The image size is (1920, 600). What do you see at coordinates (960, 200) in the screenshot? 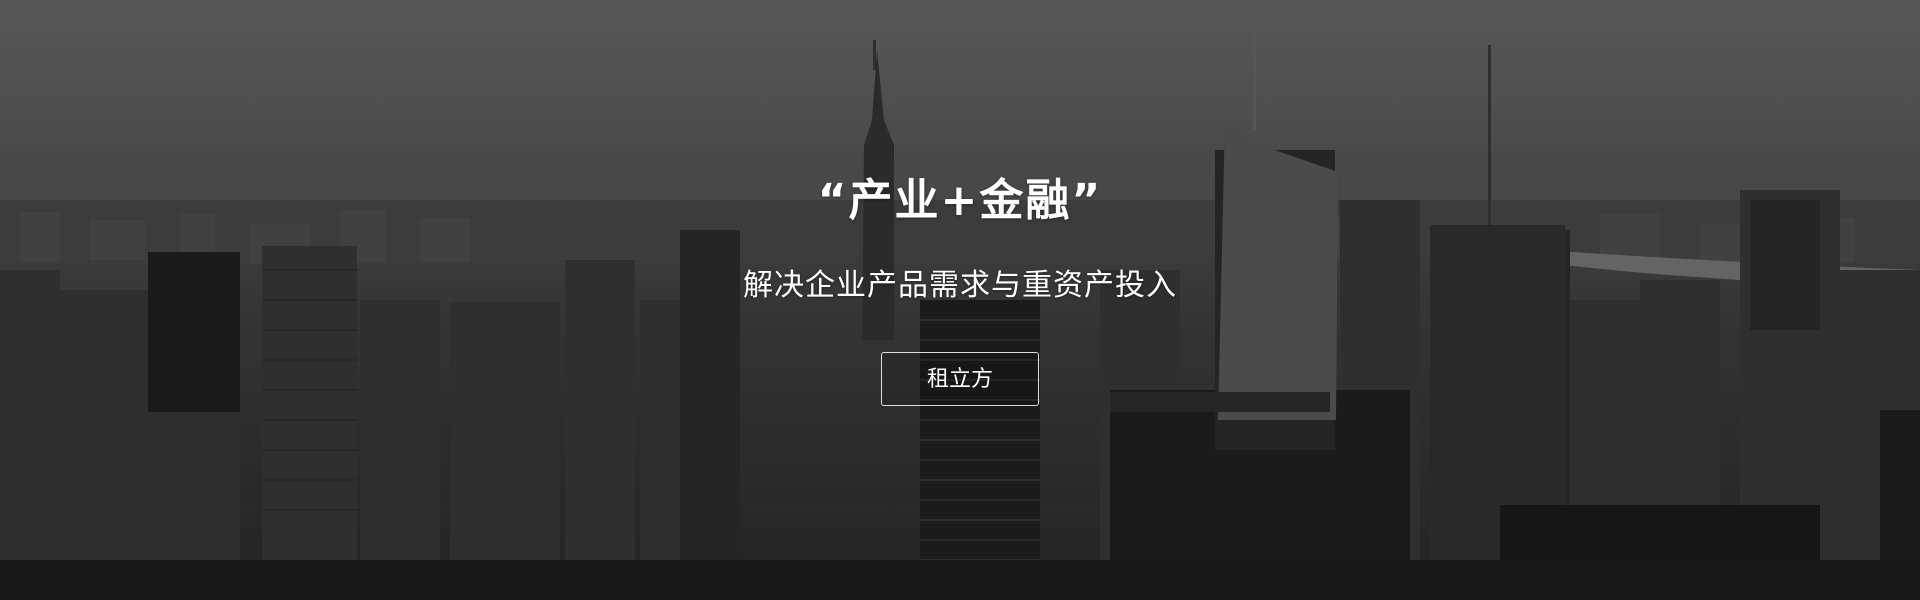
I see `hero-title: “产业+金融”` at bounding box center [960, 200].